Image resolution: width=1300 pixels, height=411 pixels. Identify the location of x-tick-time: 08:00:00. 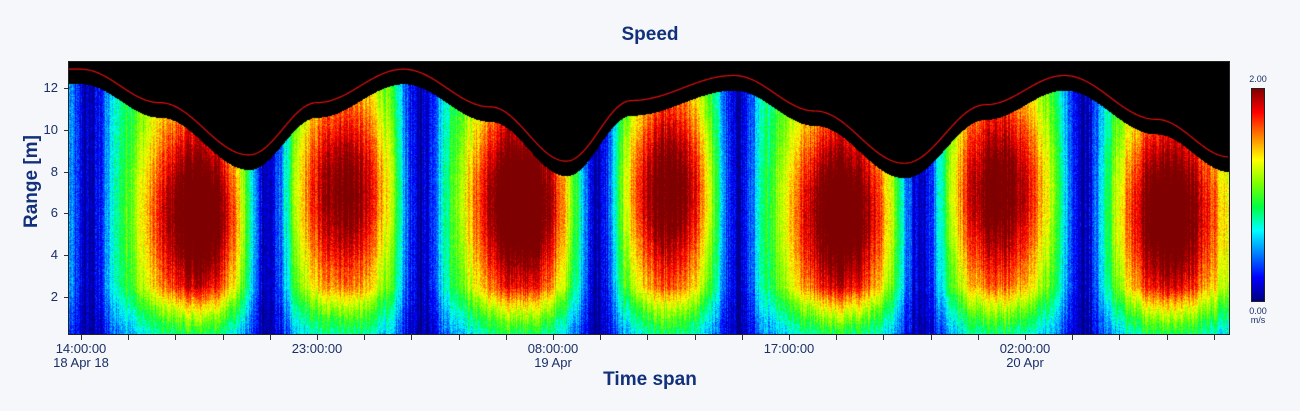
(553, 348).